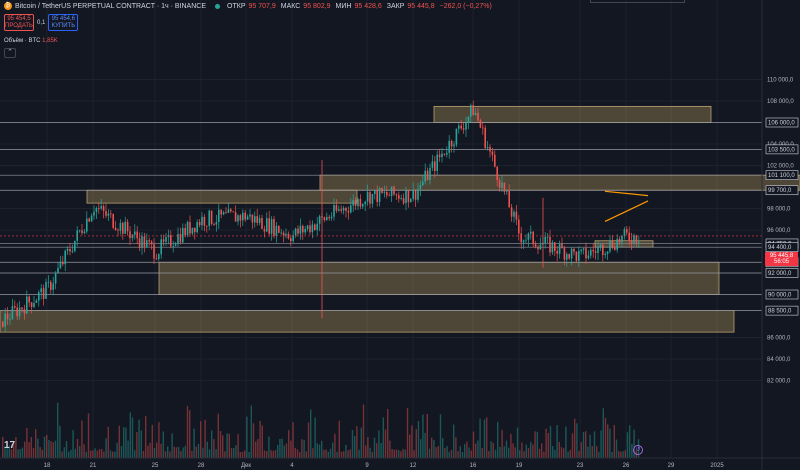 The width and height of the screenshot is (800, 470). I want to click on level-price-label: 99 700,0, so click(780, 191).